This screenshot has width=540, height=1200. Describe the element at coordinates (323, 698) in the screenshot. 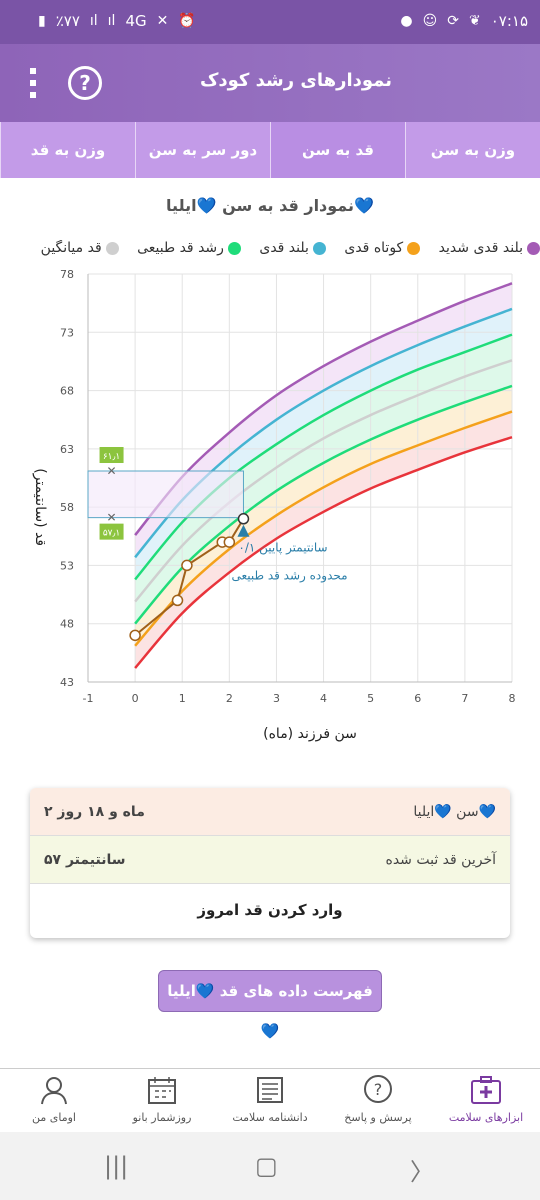

I see `x-tick-label: 4` at that location.